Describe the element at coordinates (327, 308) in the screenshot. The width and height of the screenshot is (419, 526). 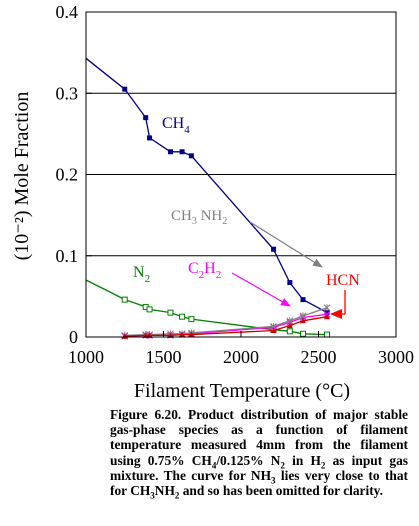
I see `ch3nh2-point` at that location.